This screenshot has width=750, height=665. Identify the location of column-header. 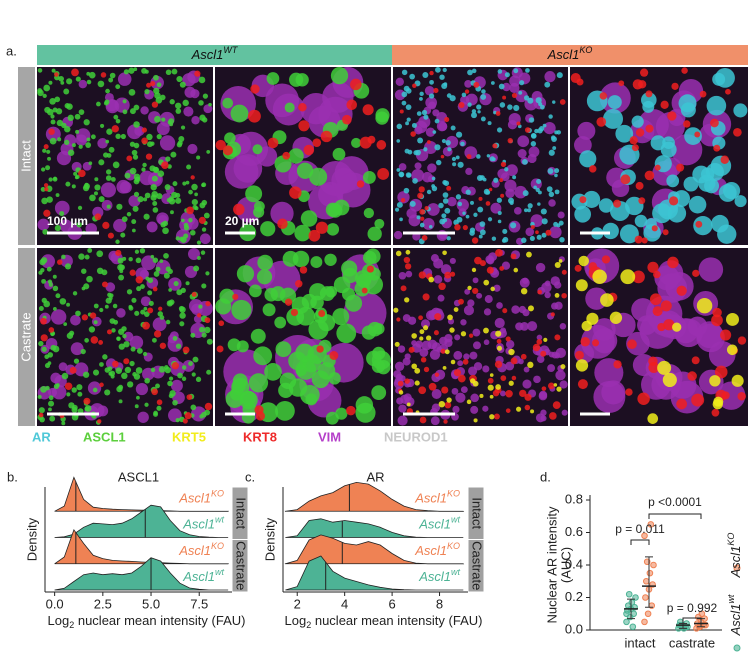
(214, 55).